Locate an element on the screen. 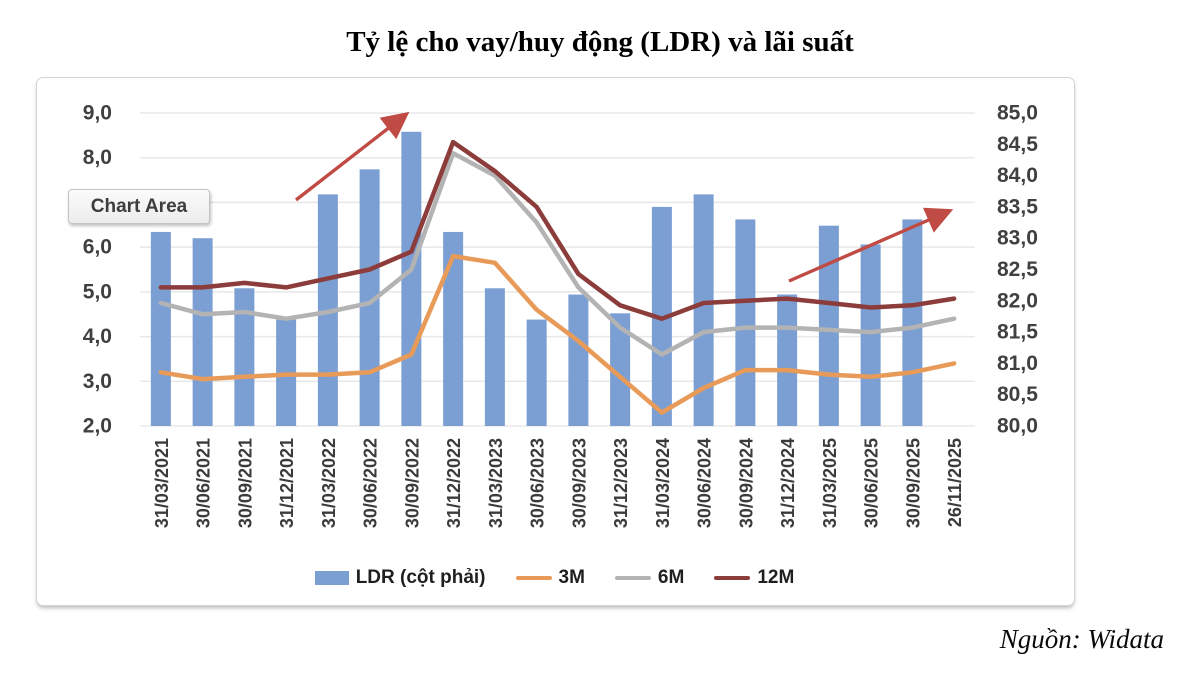  chart-area-tooltip: Chart Area is located at coordinates (139, 206).